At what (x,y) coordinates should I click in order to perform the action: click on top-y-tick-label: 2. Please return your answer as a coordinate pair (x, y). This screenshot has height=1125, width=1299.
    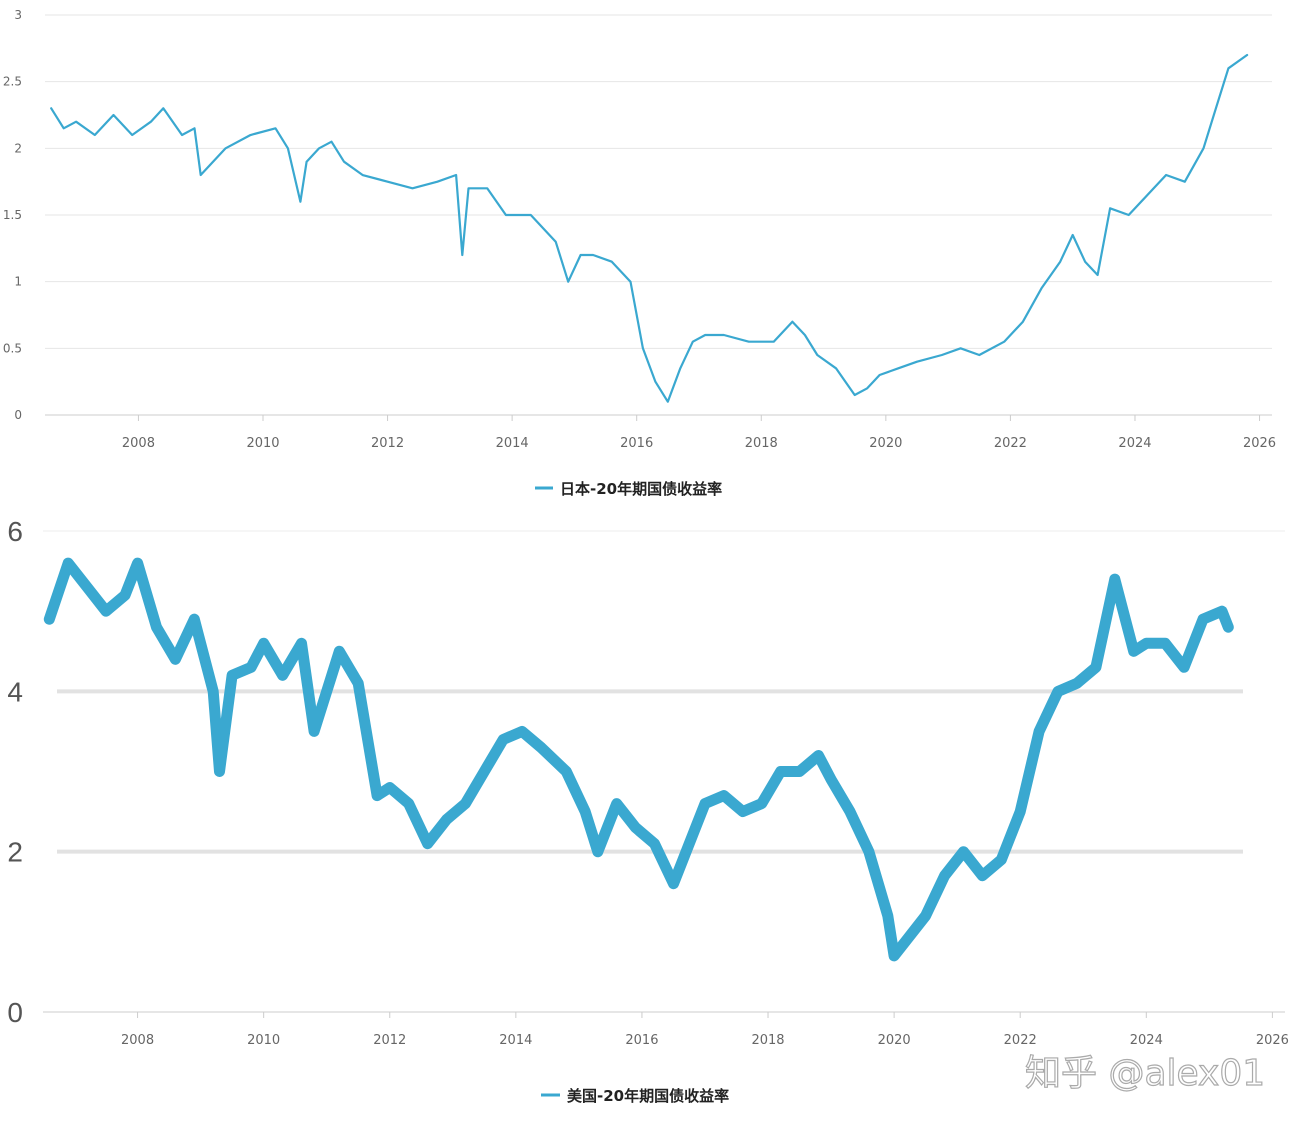
    Looking at the image, I should click on (18, 148).